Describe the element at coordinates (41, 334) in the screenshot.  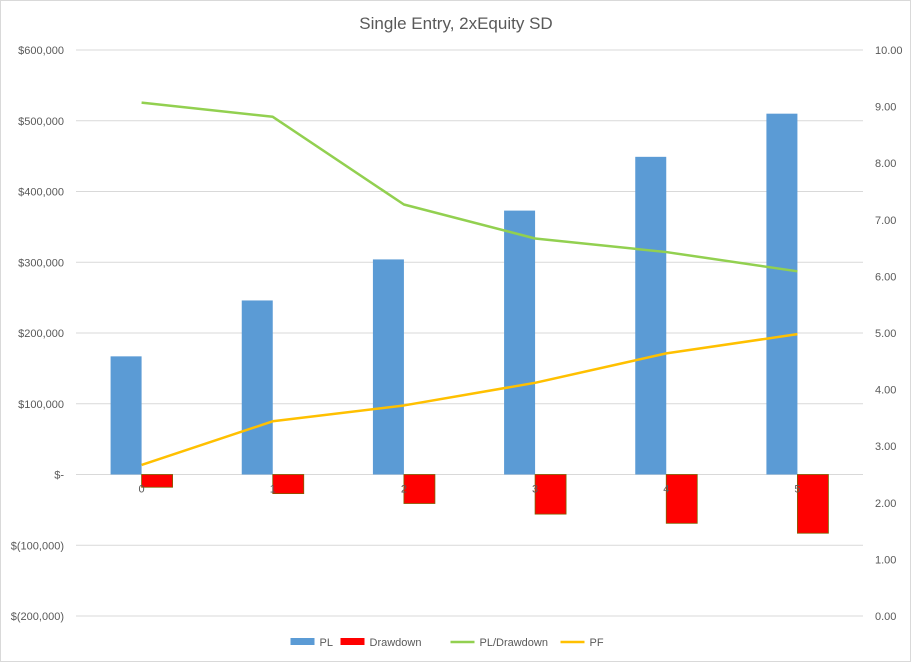
I see `left-tick-label: $200,000` at that location.